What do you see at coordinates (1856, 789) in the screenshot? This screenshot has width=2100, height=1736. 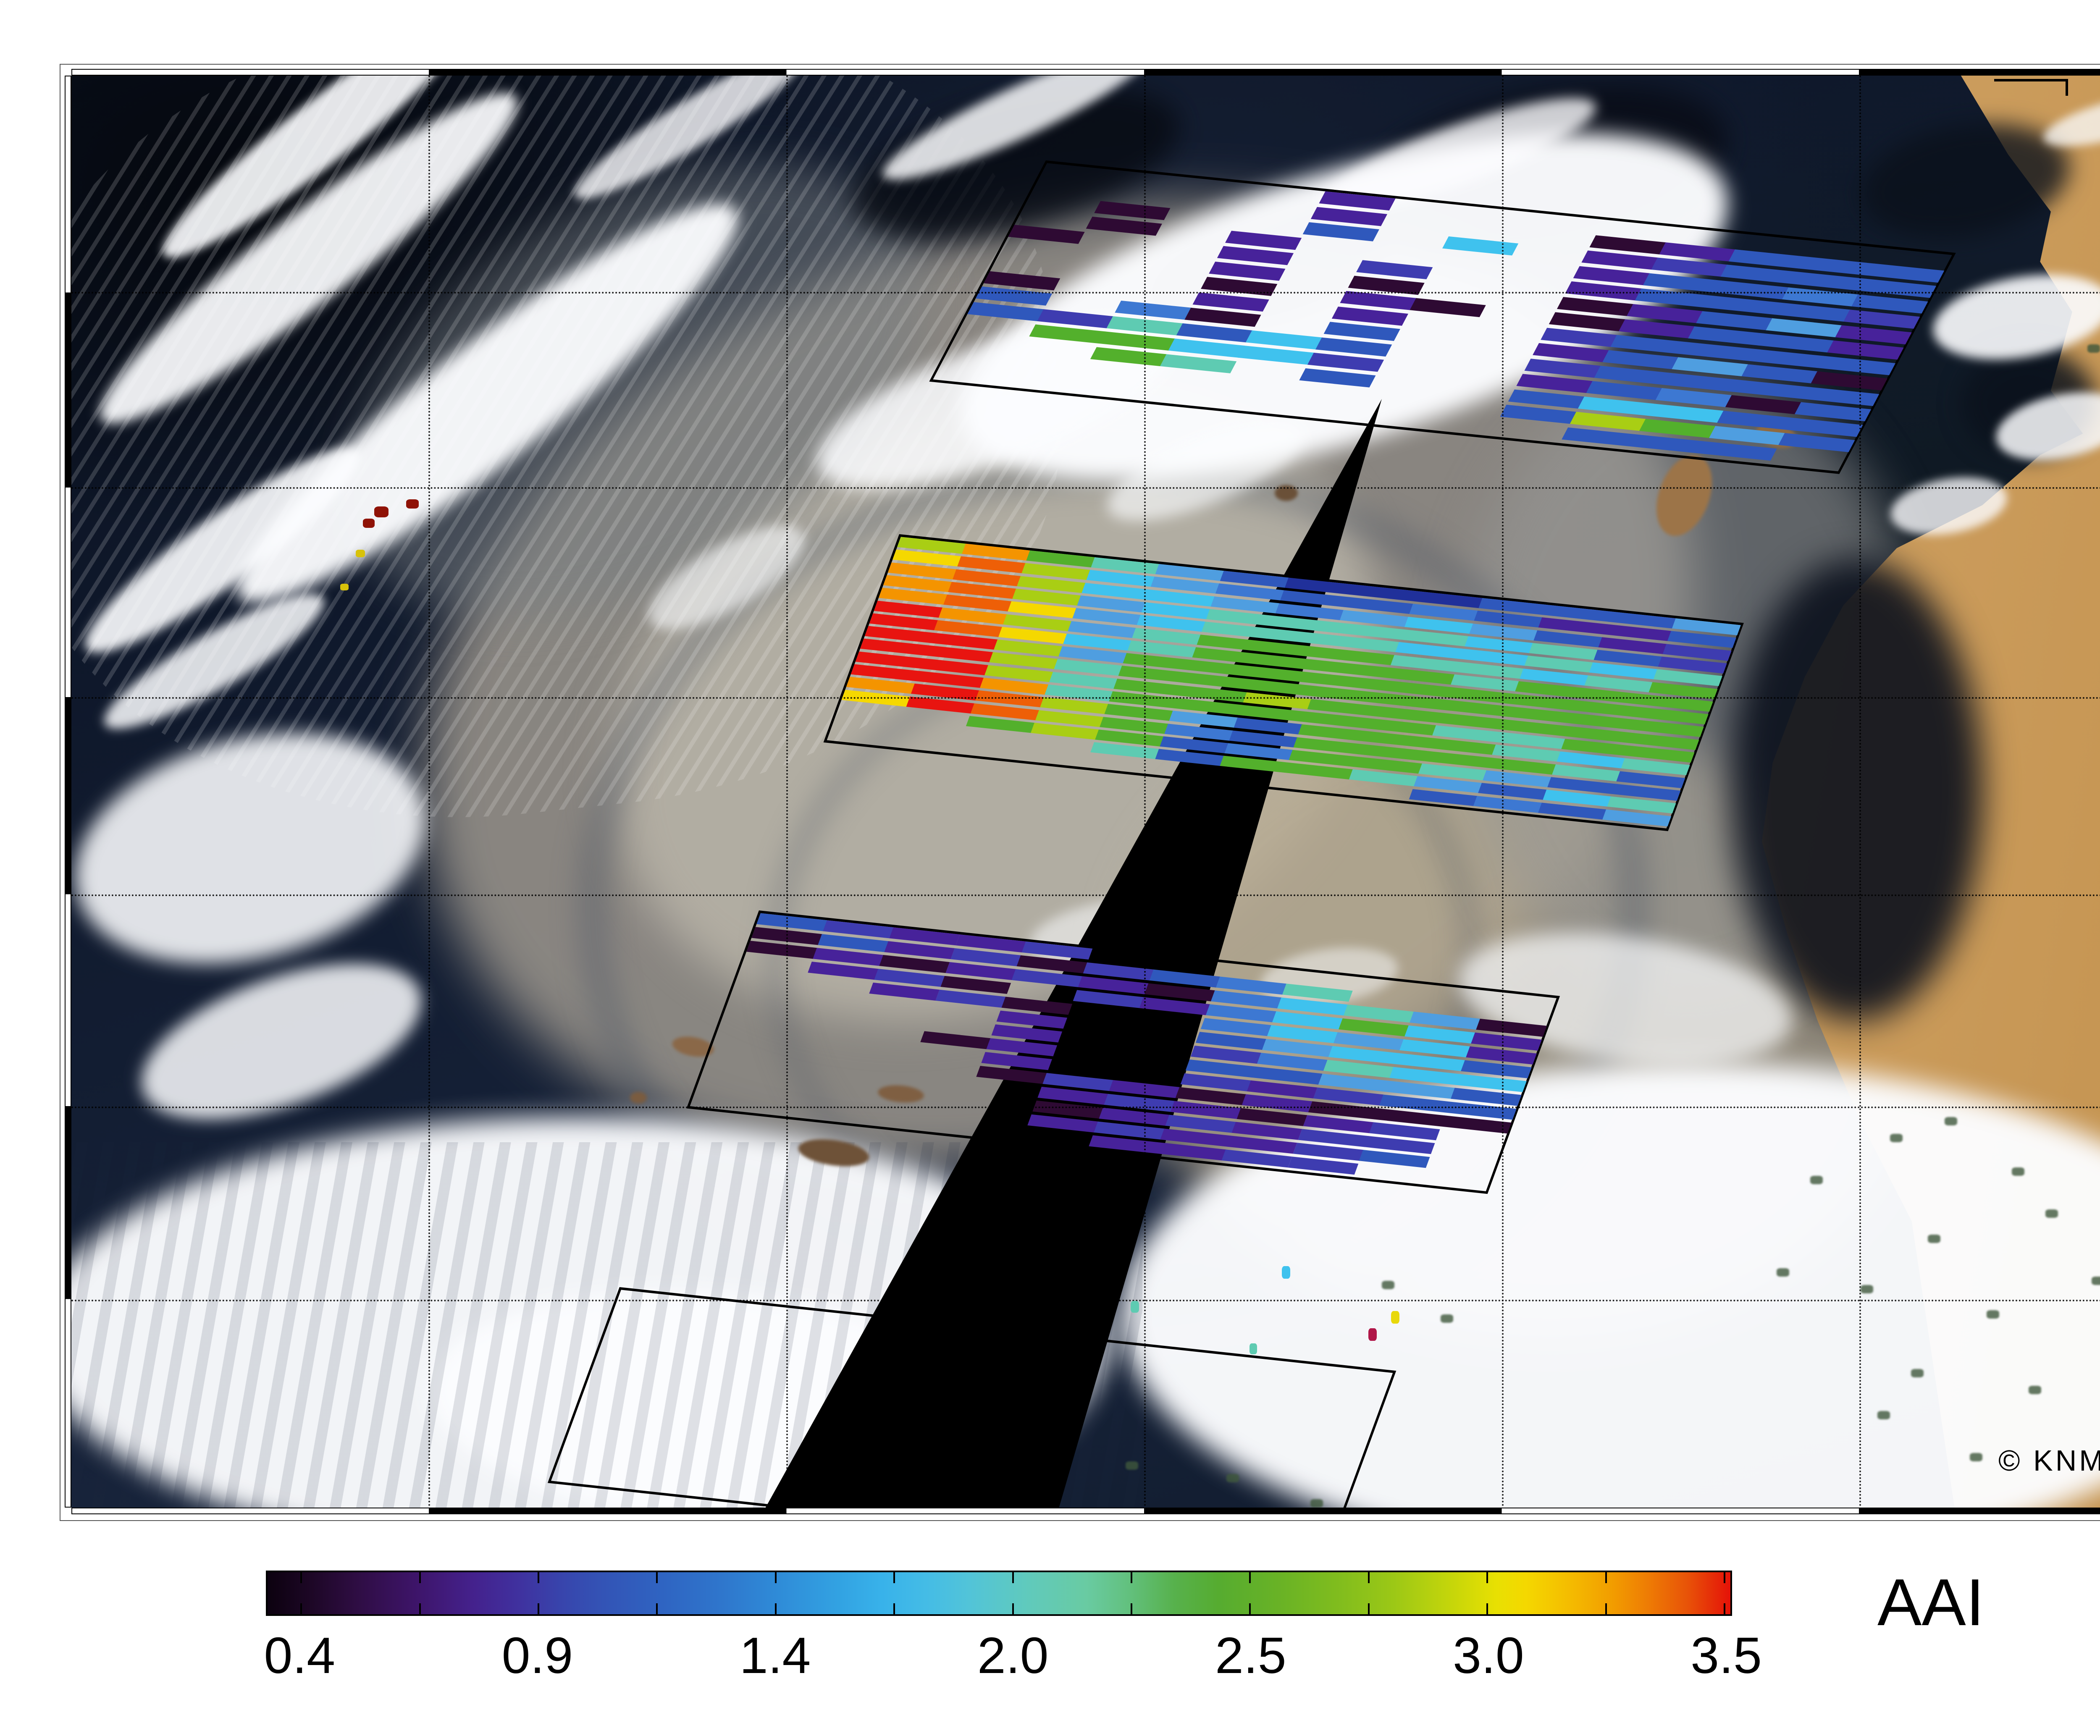 I see `dark-ocean-patch` at bounding box center [1856, 789].